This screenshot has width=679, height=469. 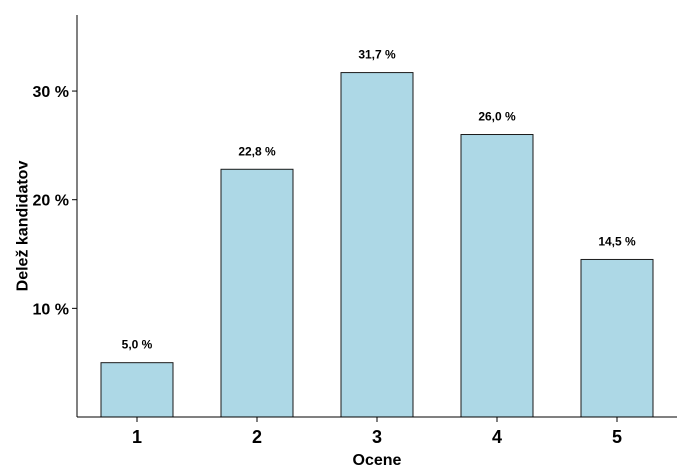 What do you see at coordinates (23, 226) in the screenshot?
I see `y-axis-title: Delež kandidatov` at bounding box center [23, 226].